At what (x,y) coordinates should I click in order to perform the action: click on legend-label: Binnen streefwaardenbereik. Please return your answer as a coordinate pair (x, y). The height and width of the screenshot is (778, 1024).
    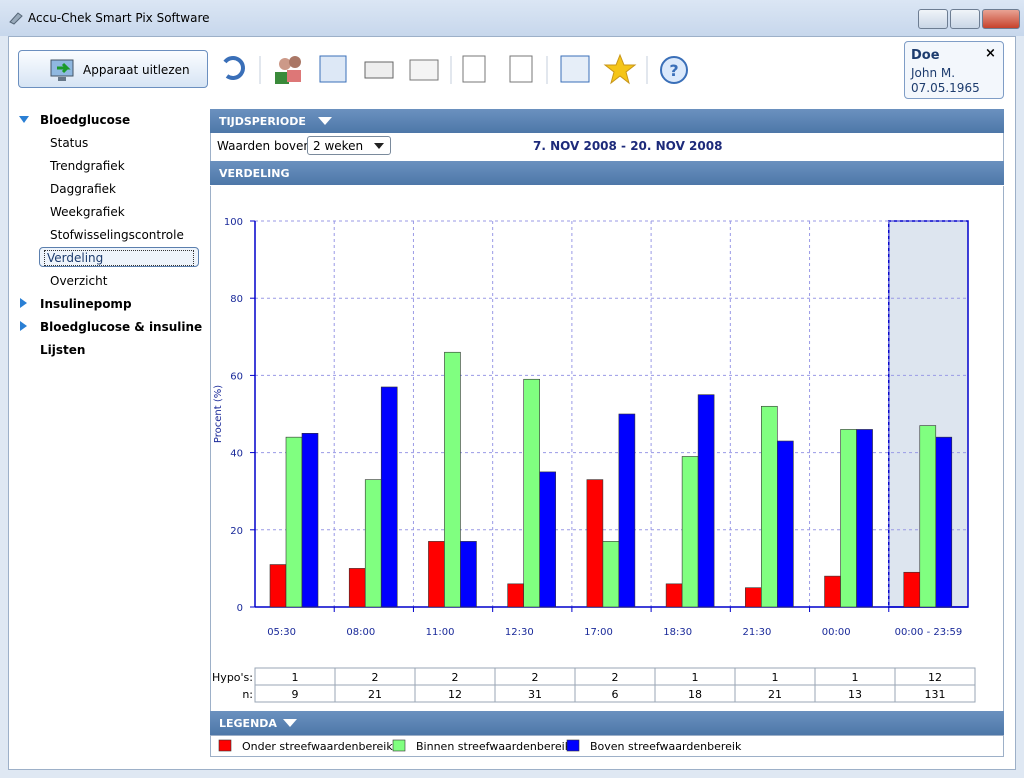
    Looking at the image, I should click on (494, 746).